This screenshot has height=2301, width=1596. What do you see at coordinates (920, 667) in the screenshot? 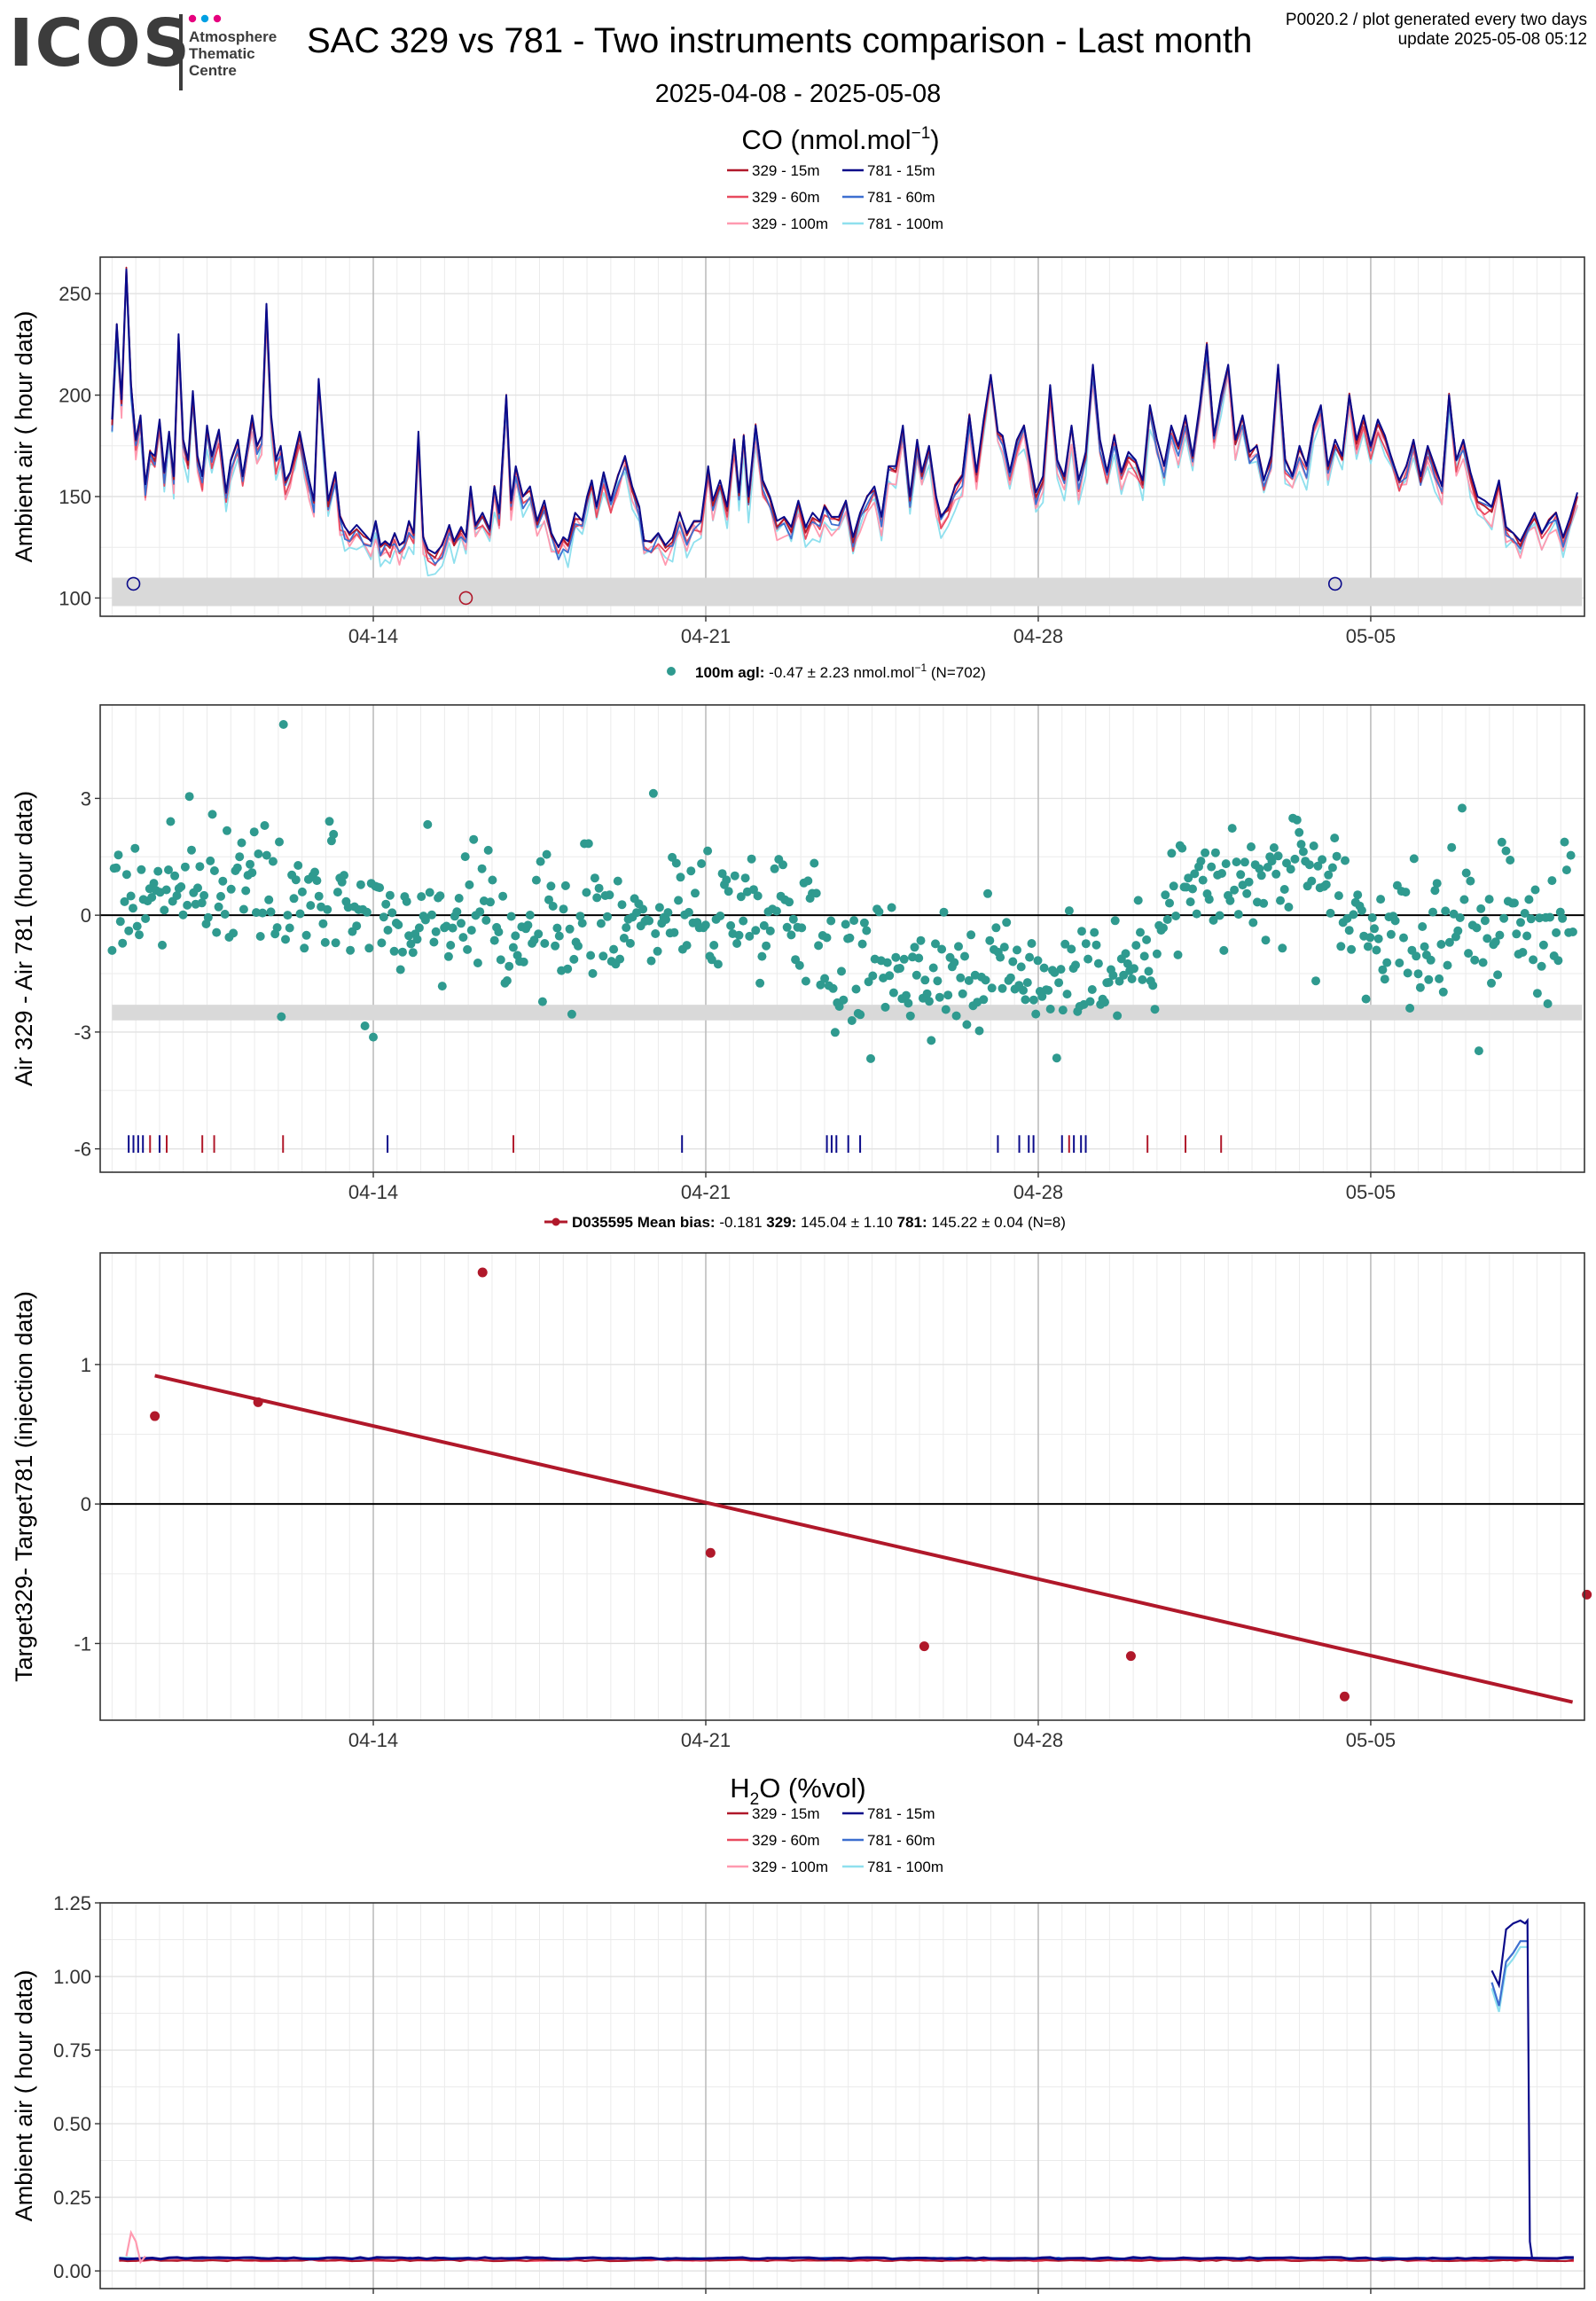
I see `legend-part: −1` at bounding box center [920, 667].